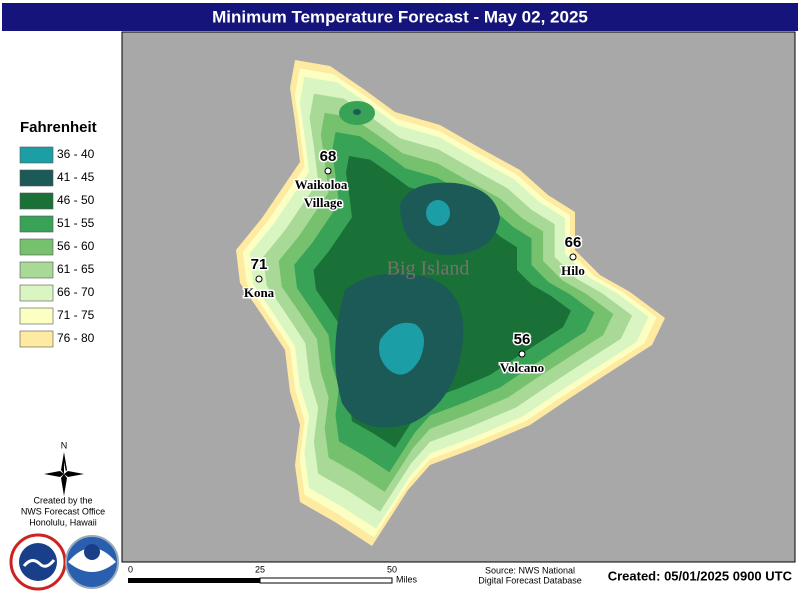 The width and height of the screenshot is (800, 600). What do you see at coordinates (58, 127) in the screenshot?
I see `legend-title: Fahrenheit` at bounding box center [58, 127].